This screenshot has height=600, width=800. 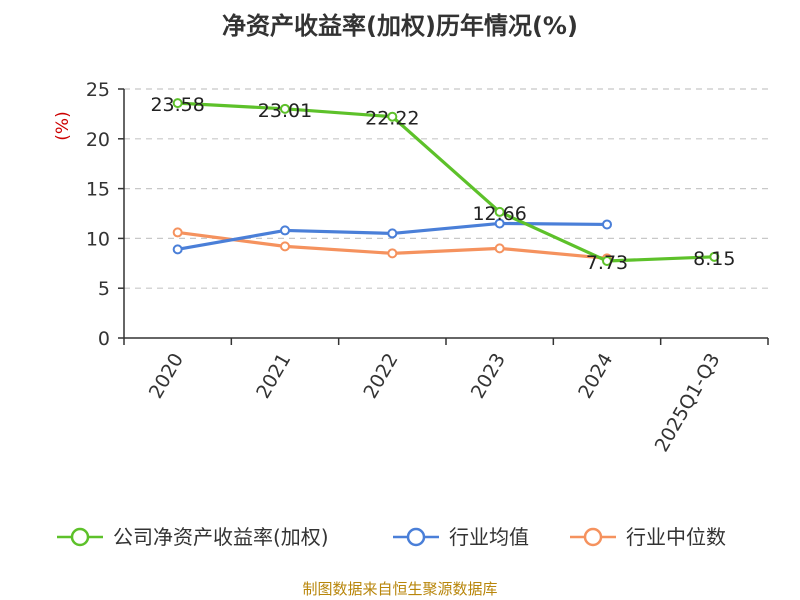 I want to click on legend-item: 行业均值, so click(x=461, y=537).